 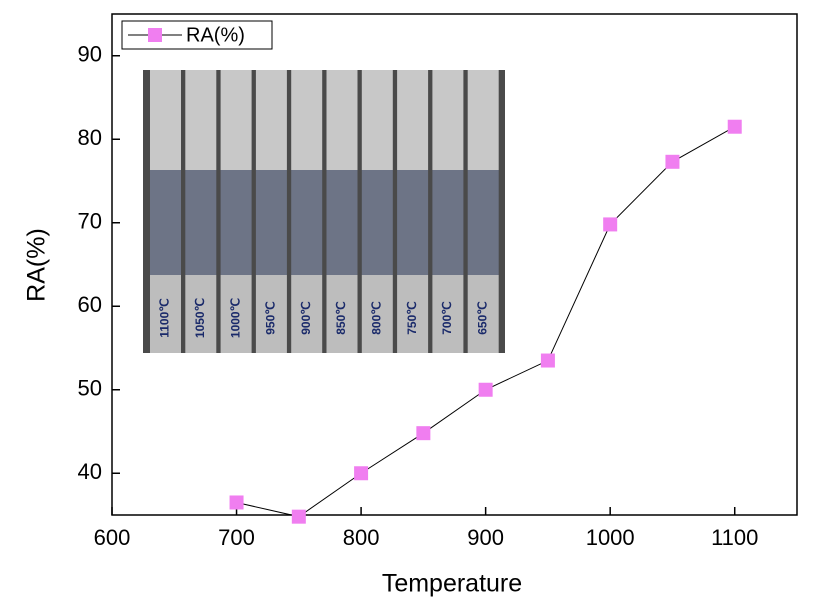 I want to click on legend-label: RA(%), so click(x=215, y=35).